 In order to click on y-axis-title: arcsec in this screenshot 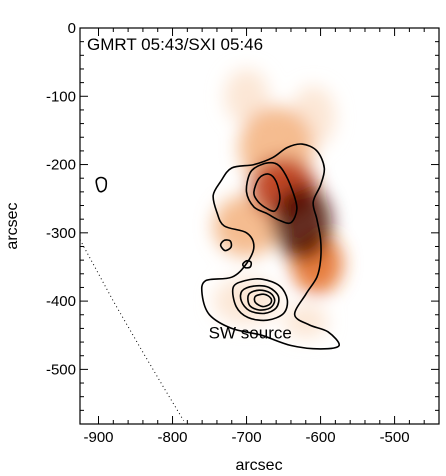, I will do `click(12, 225)`.